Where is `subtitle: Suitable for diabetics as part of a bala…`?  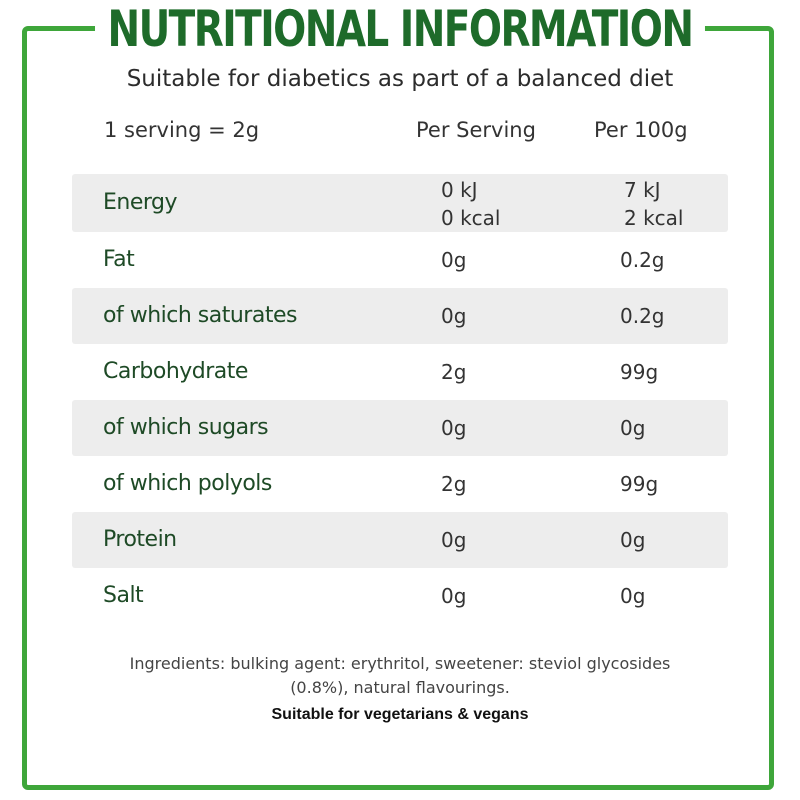 subtitle: Suitable for diabetics as part of a bala… is located at coordinates (400, 79).